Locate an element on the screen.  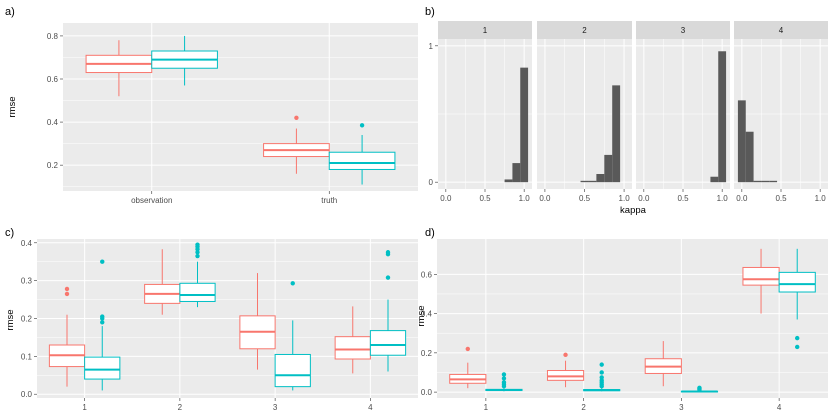
x-tick-label: observation is located at coordinates (151, 200).